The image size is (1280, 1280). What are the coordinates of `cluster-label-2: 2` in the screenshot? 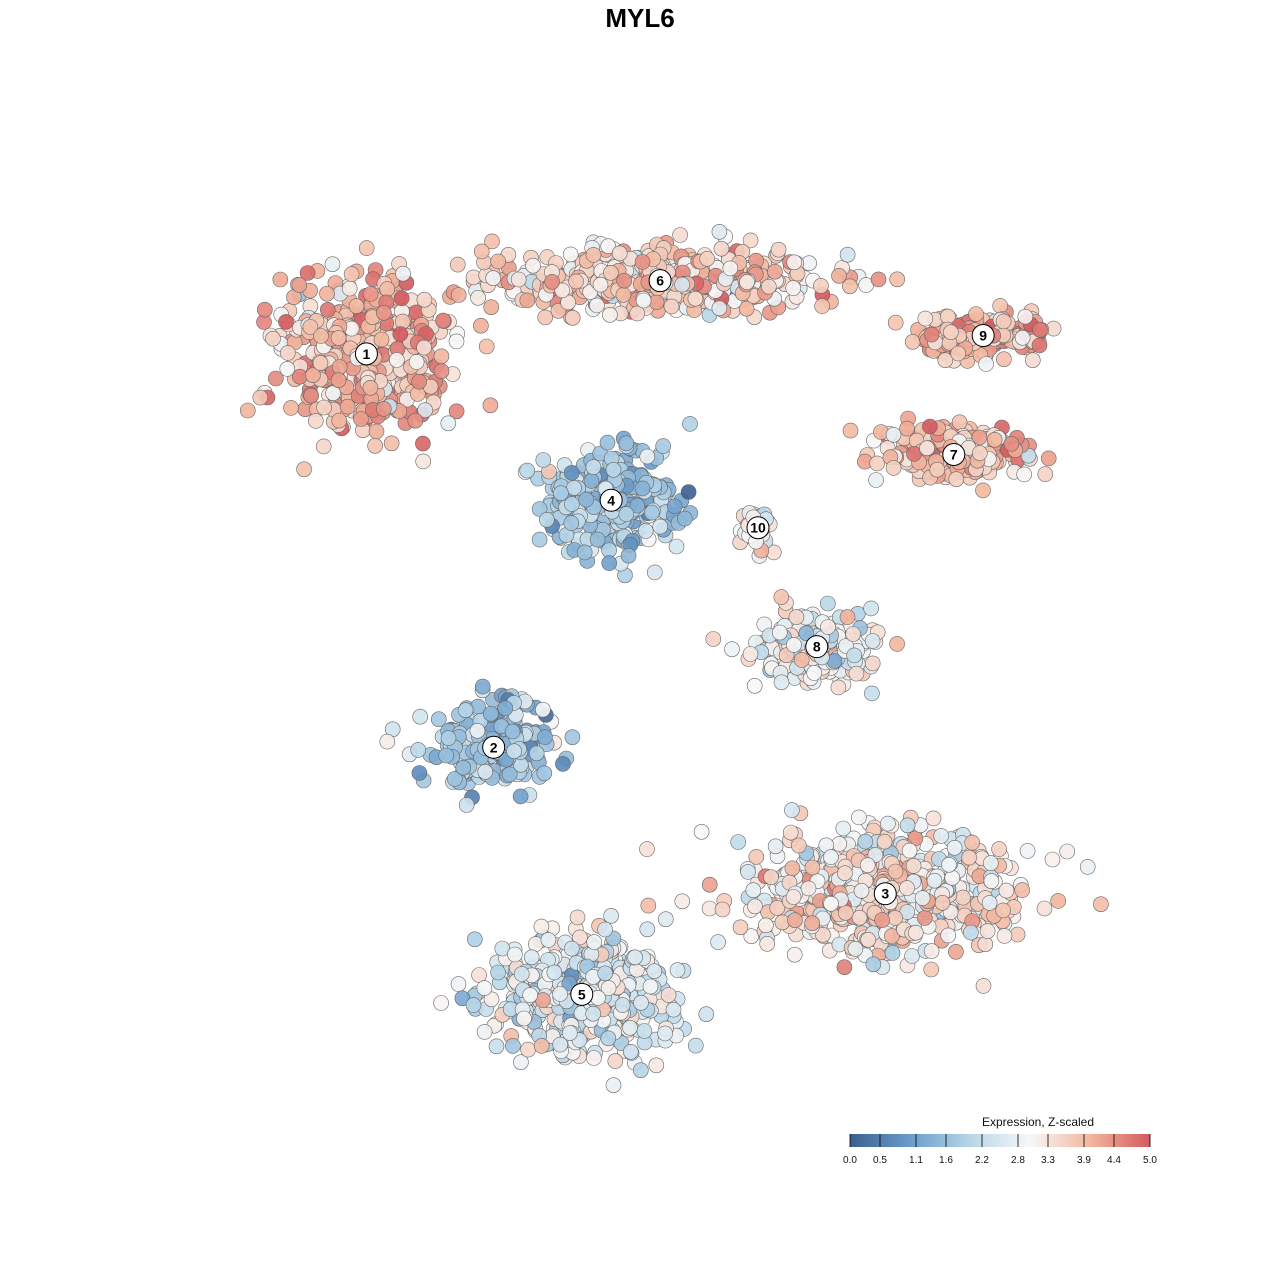 It's located at (494, 747).